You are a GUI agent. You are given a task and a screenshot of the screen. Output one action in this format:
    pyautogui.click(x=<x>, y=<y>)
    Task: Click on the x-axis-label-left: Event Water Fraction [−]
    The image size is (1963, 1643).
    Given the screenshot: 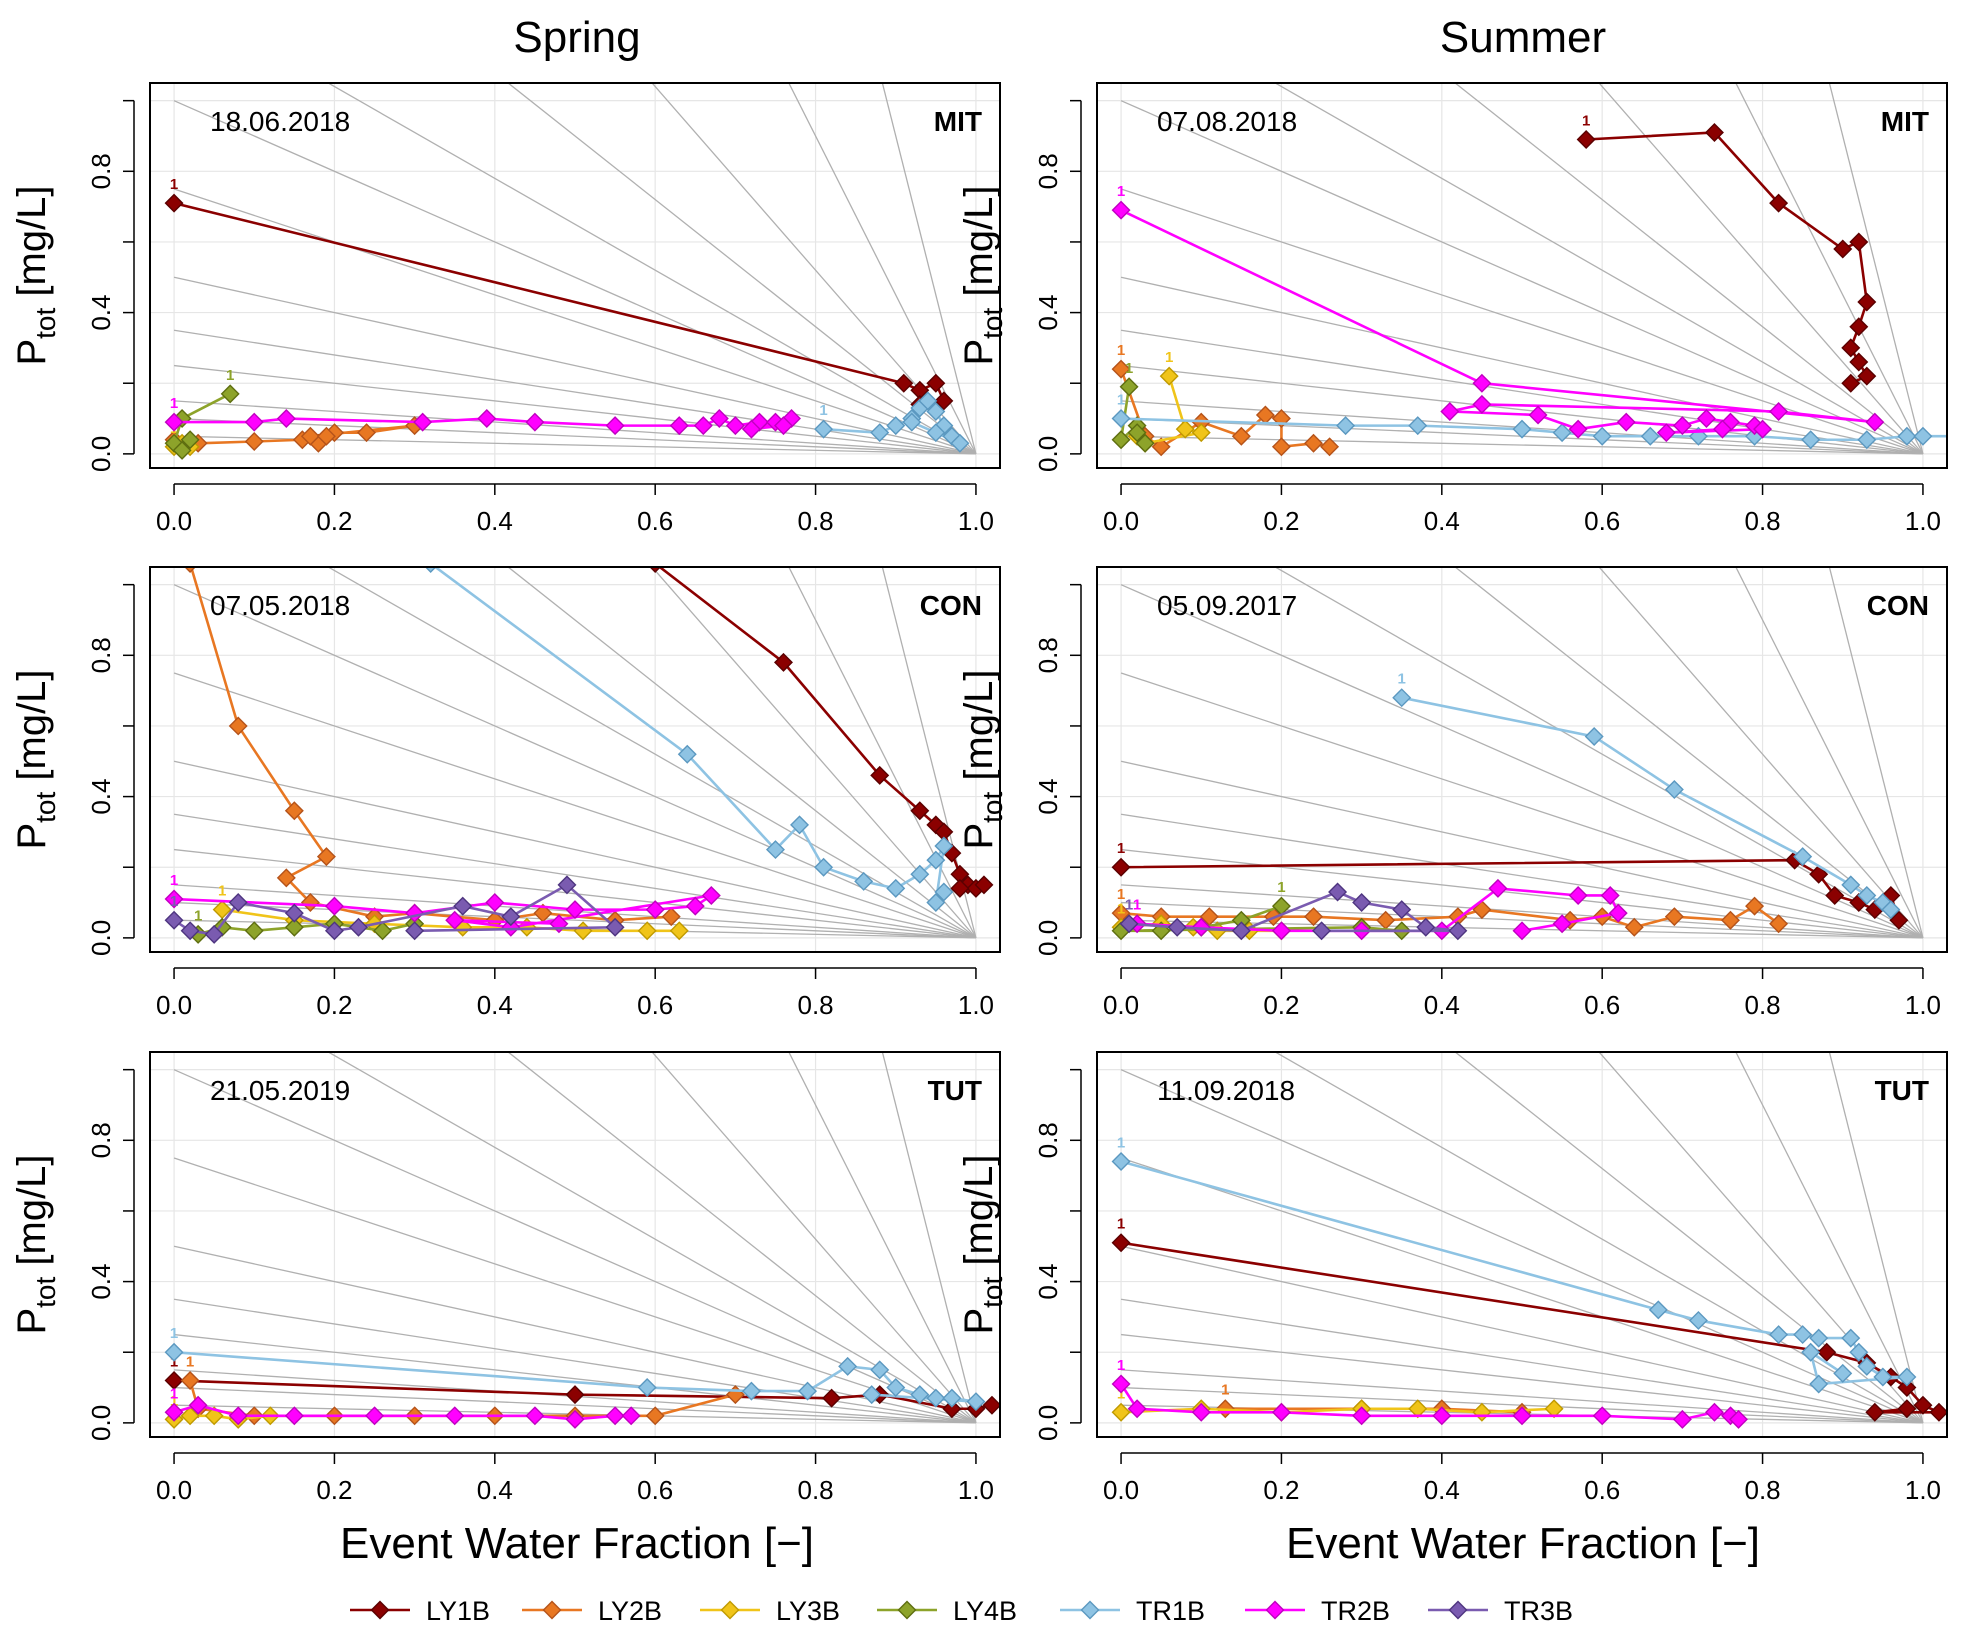 What is the action you would take?
    pyautogui.click(x=577, y=1543)
    